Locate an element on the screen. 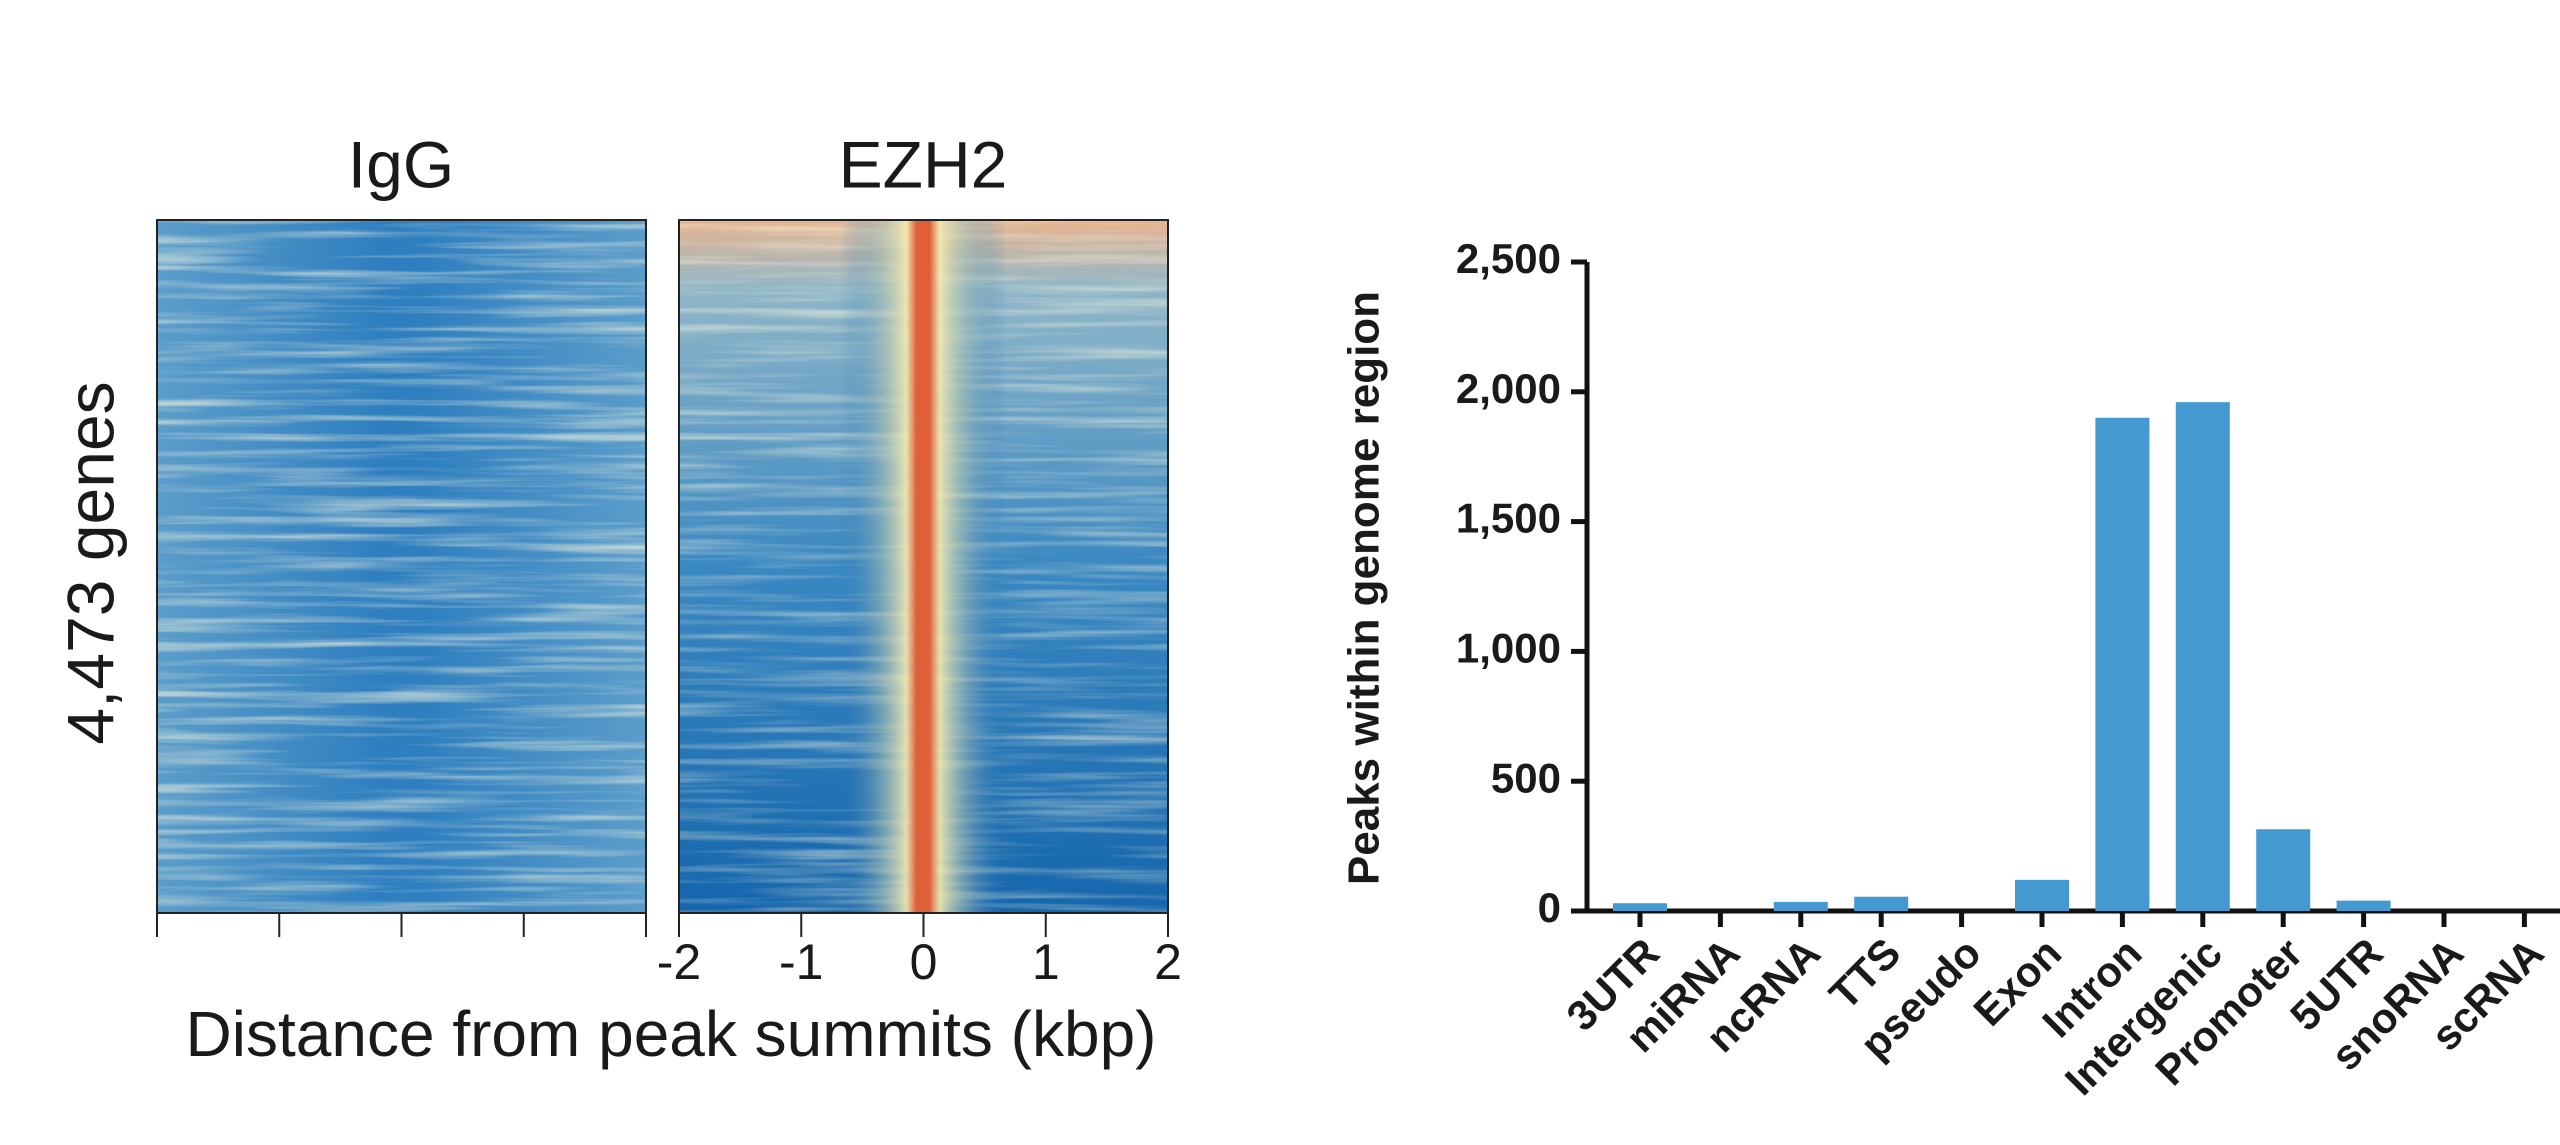 Image resolution: width=2560 pixels, height=1145 pixels. heatmap-band is located at coordinates (923, 566).